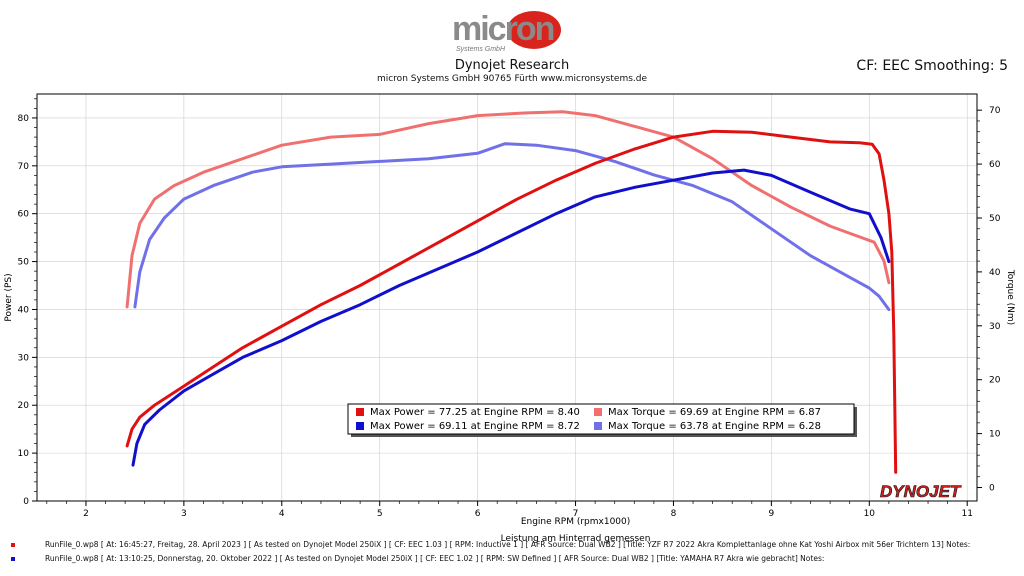 The image size is (1024, 576). Describe the element at coordinates (674, 514) in the screenshot. I see `x-tick-label: 8` at that location.